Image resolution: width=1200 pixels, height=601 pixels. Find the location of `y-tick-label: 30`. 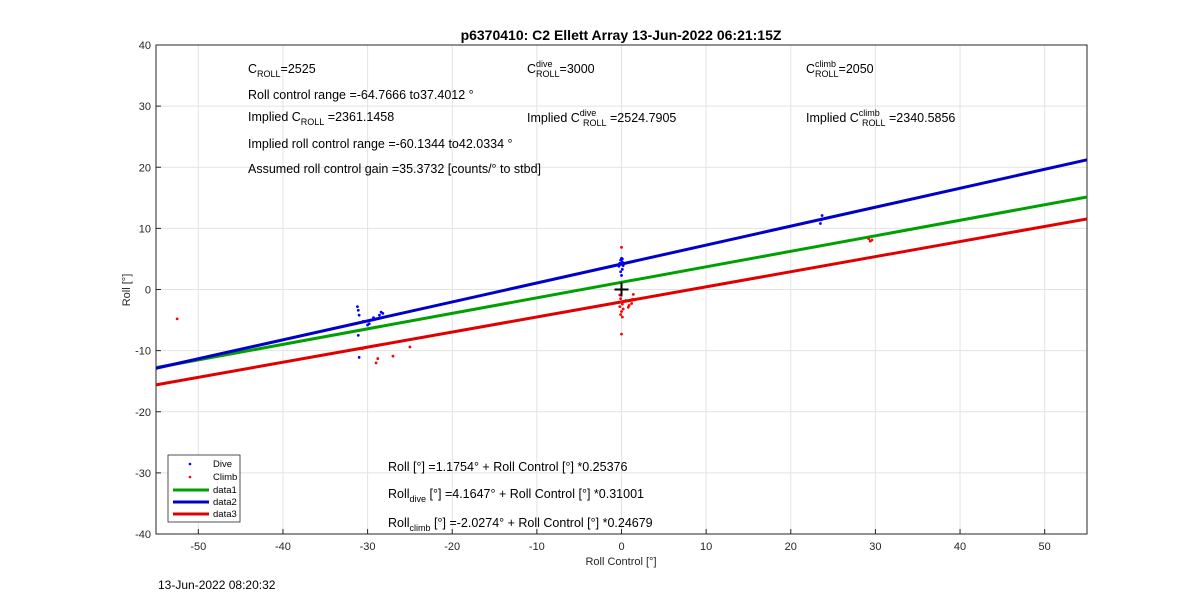

y-tick-label: 30 is located at coordinates (145, 107).